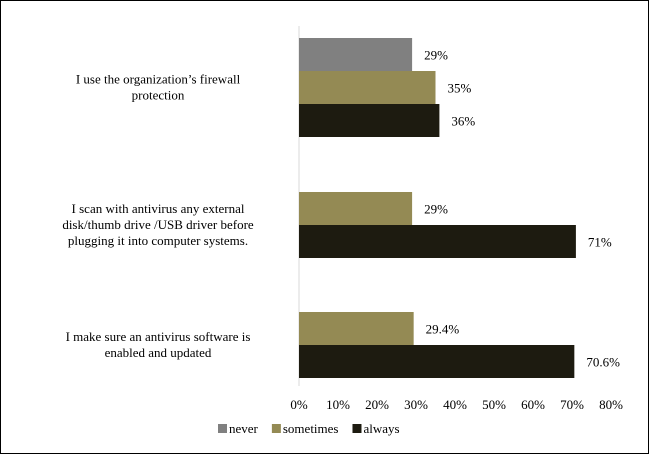 This screenshot has height=454, width=649. I want to click on legend-swatch-sometimes, so click(276, 428).